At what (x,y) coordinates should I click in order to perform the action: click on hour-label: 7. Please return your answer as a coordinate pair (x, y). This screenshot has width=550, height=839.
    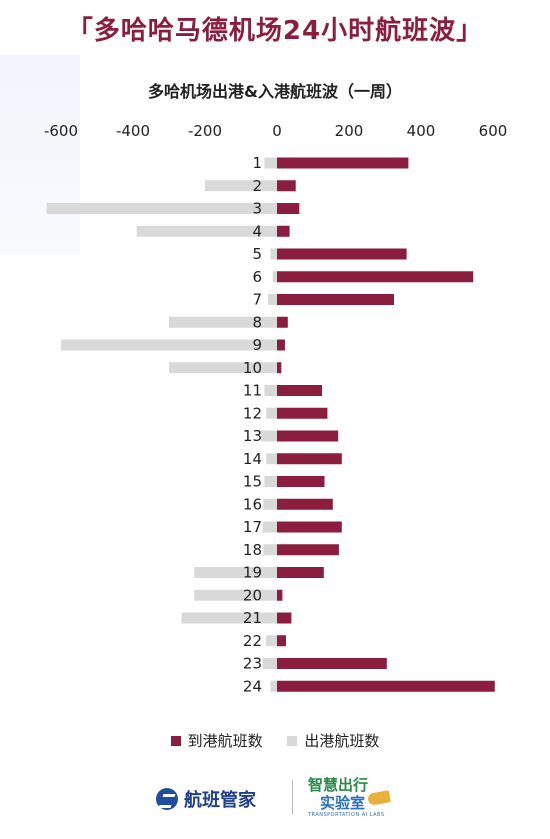
    Looking at the image, I should click on (257, 300).